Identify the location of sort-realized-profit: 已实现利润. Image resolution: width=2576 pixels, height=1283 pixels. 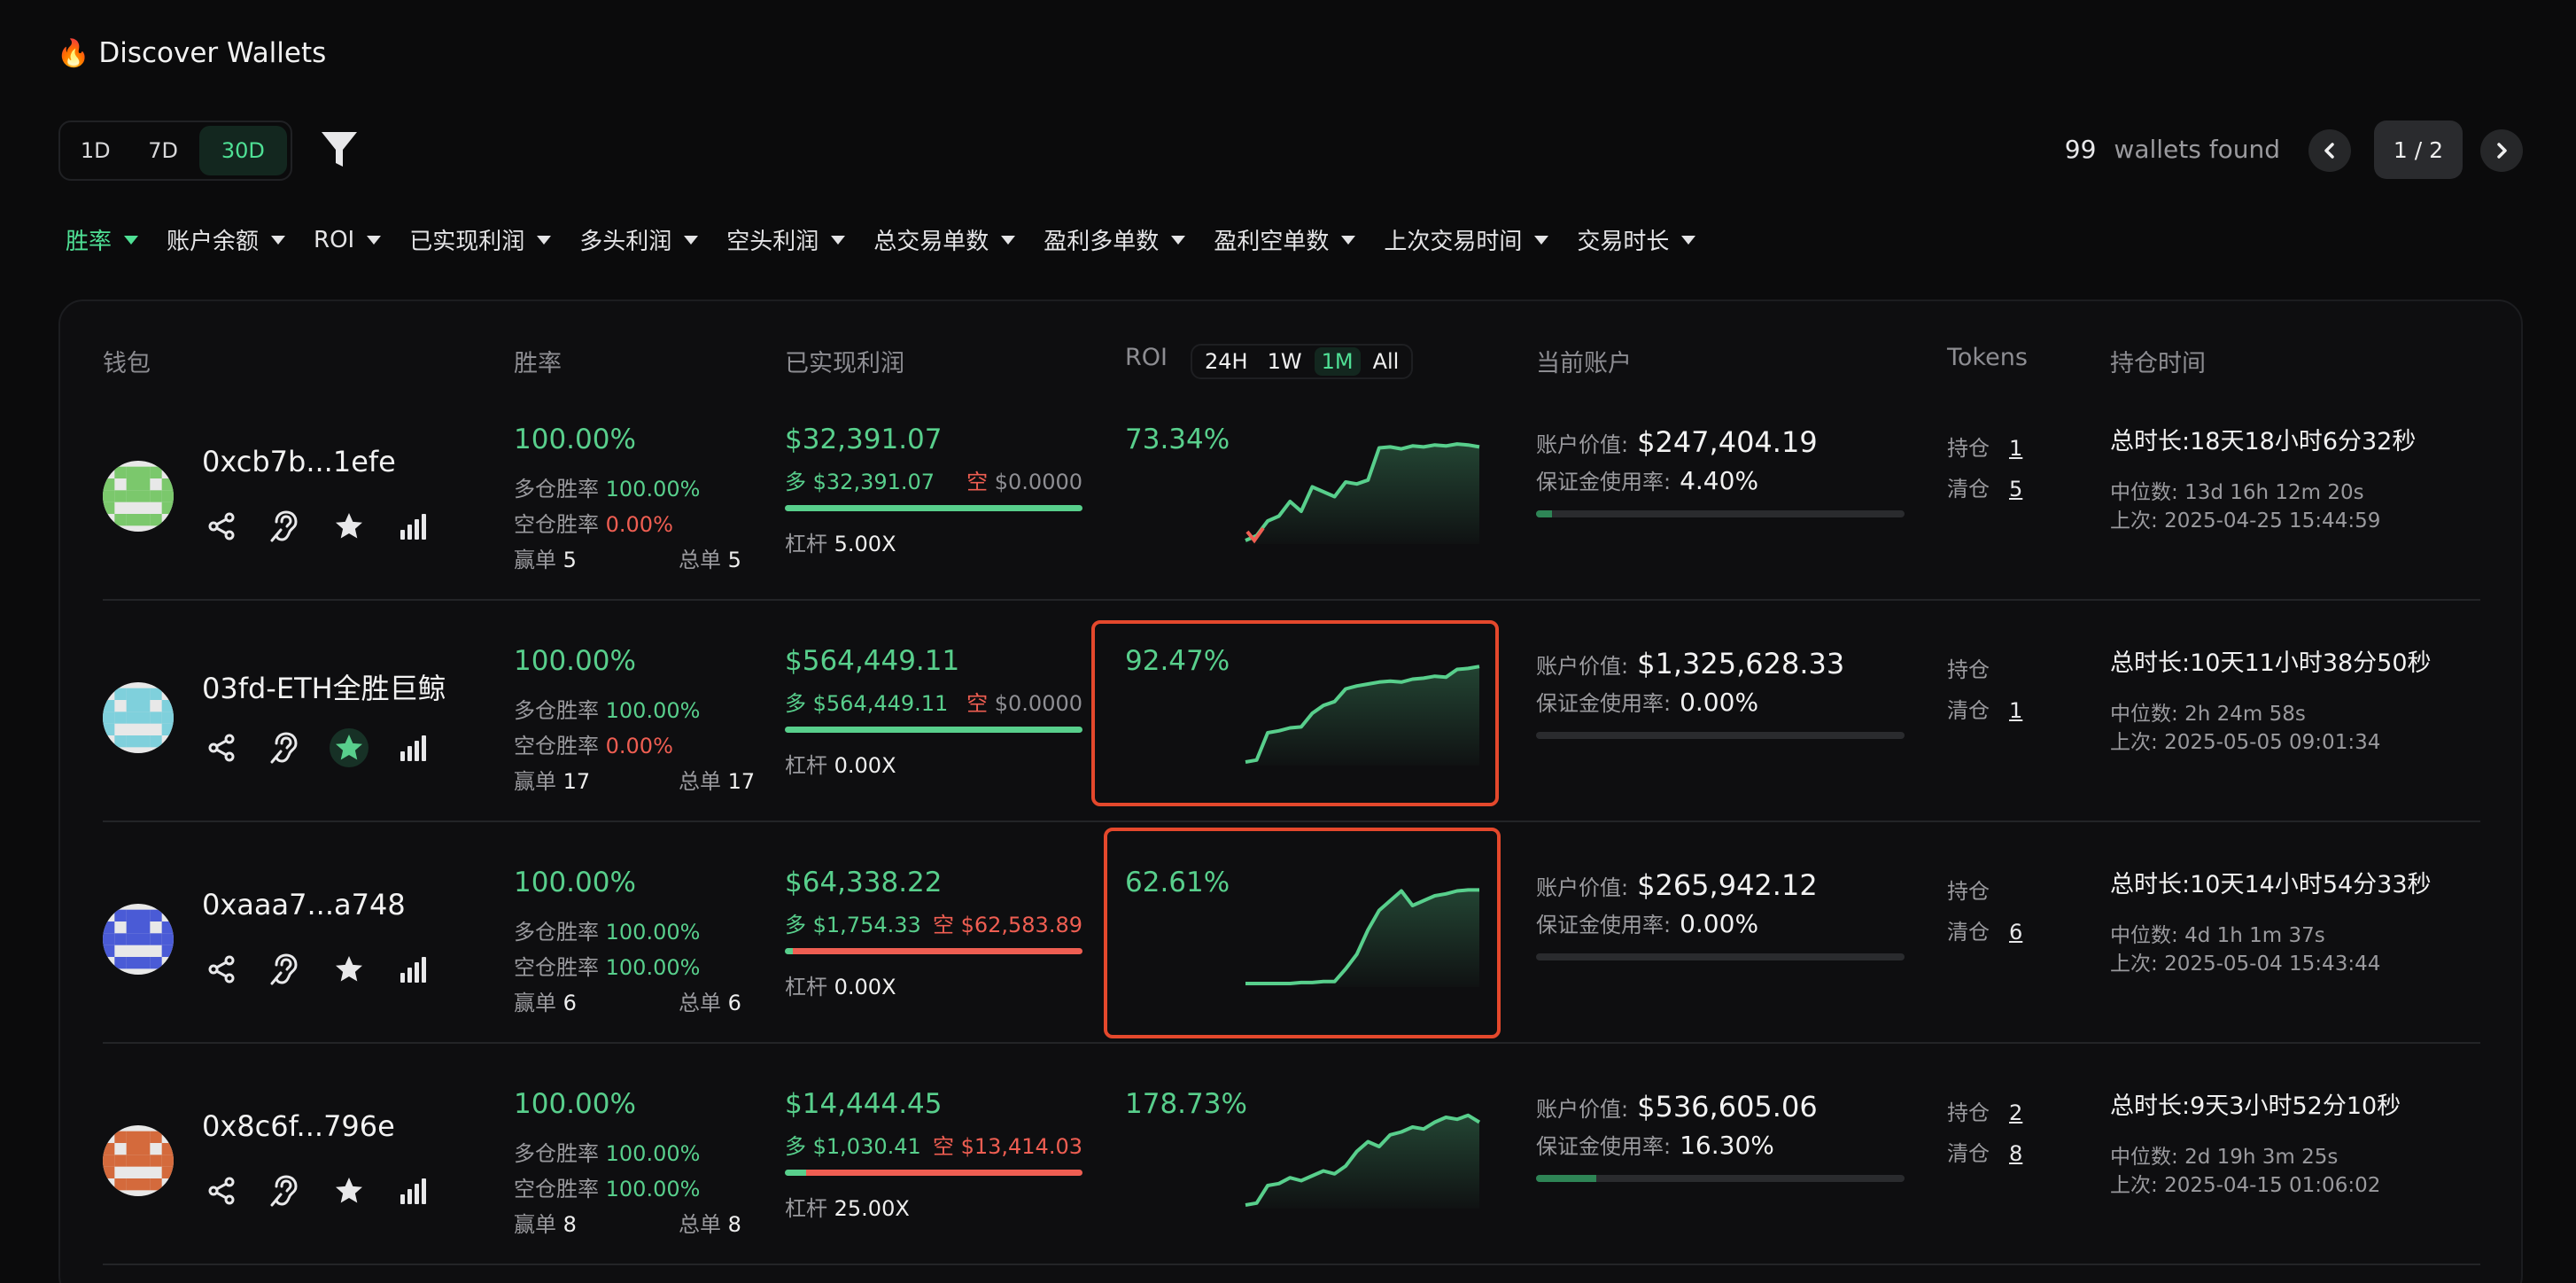
(480, 240).